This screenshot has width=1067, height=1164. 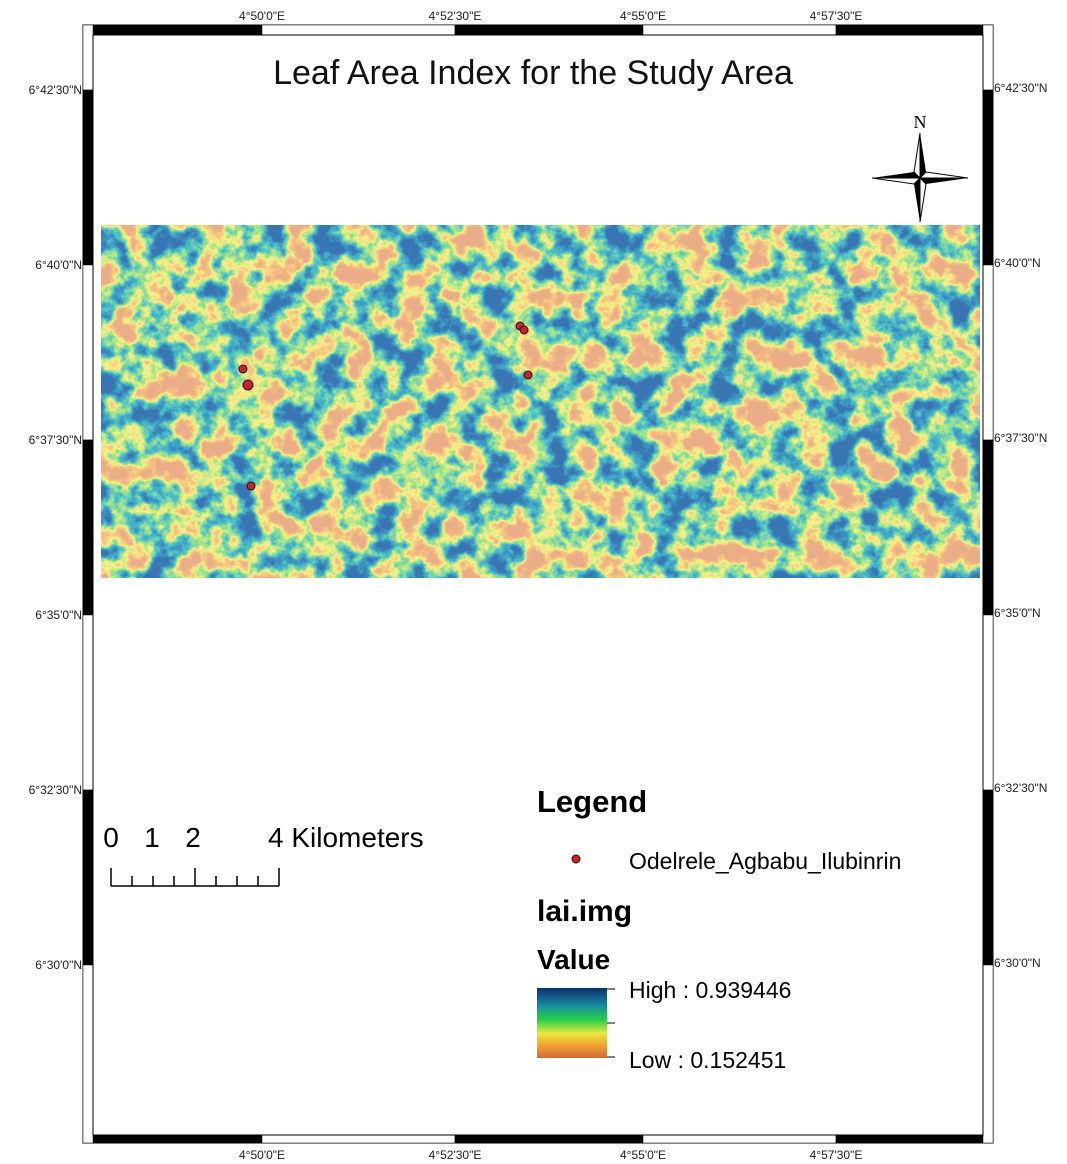 I want to click on legend-high: High : 0.939446, so click(x=710, y=990).